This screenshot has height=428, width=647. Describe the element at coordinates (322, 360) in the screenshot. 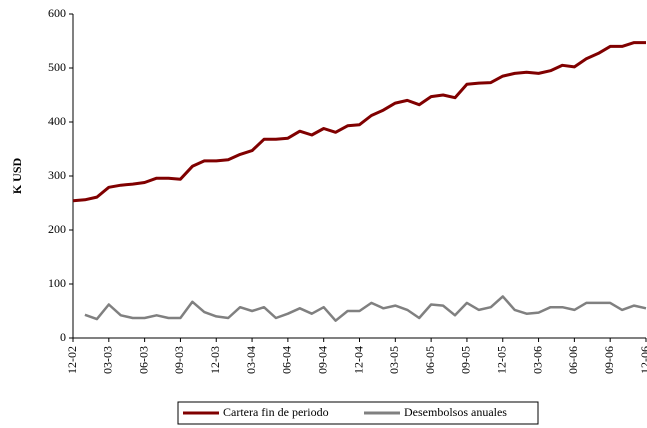

I see `x-tick-label: 09-04` at that location.